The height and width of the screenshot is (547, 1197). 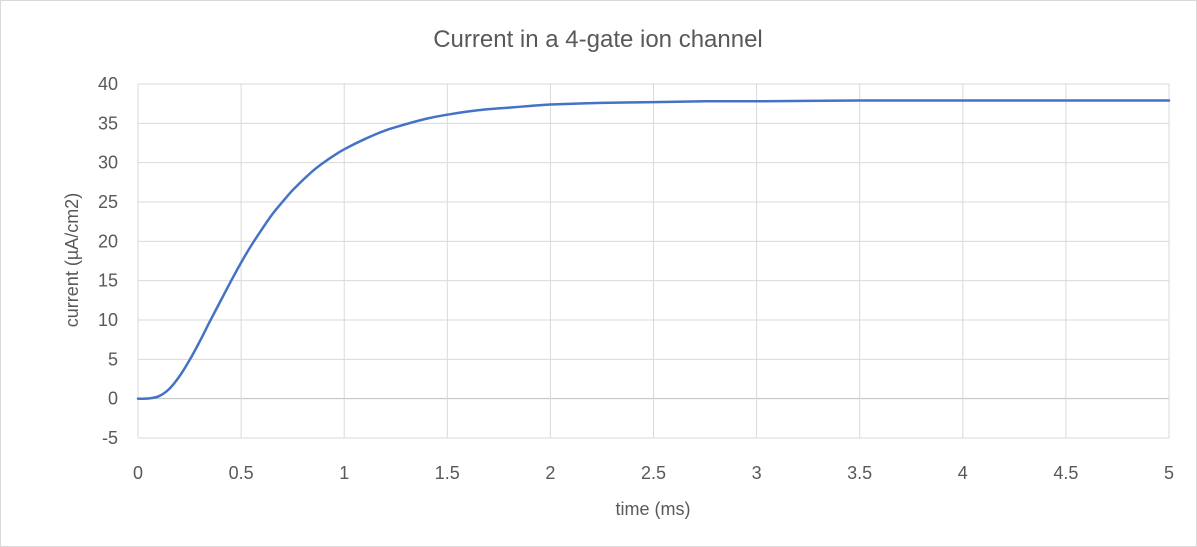 I want to click on chart-title: Current in a 4-gate ion channel, so click(x=598, y=39).